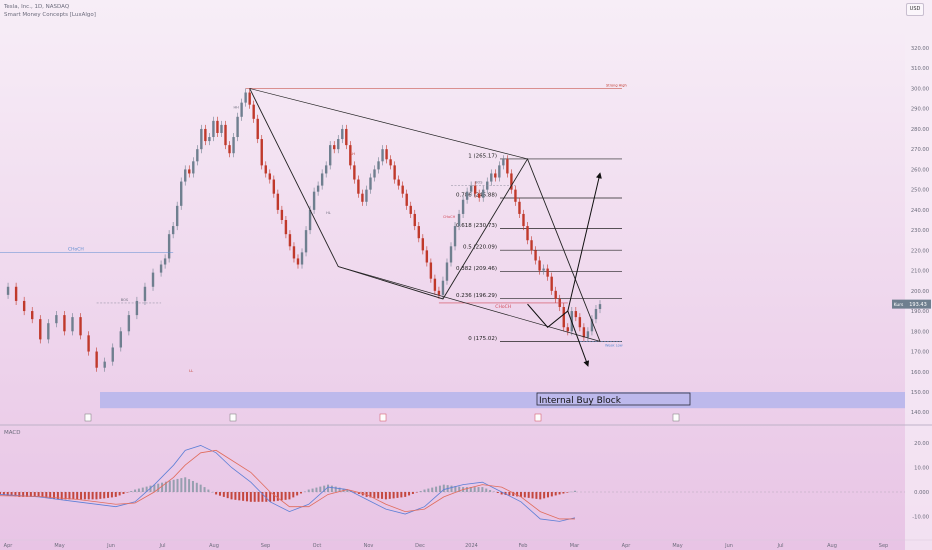  I want to click on x-tick-label: 2024, so click(471, 546).